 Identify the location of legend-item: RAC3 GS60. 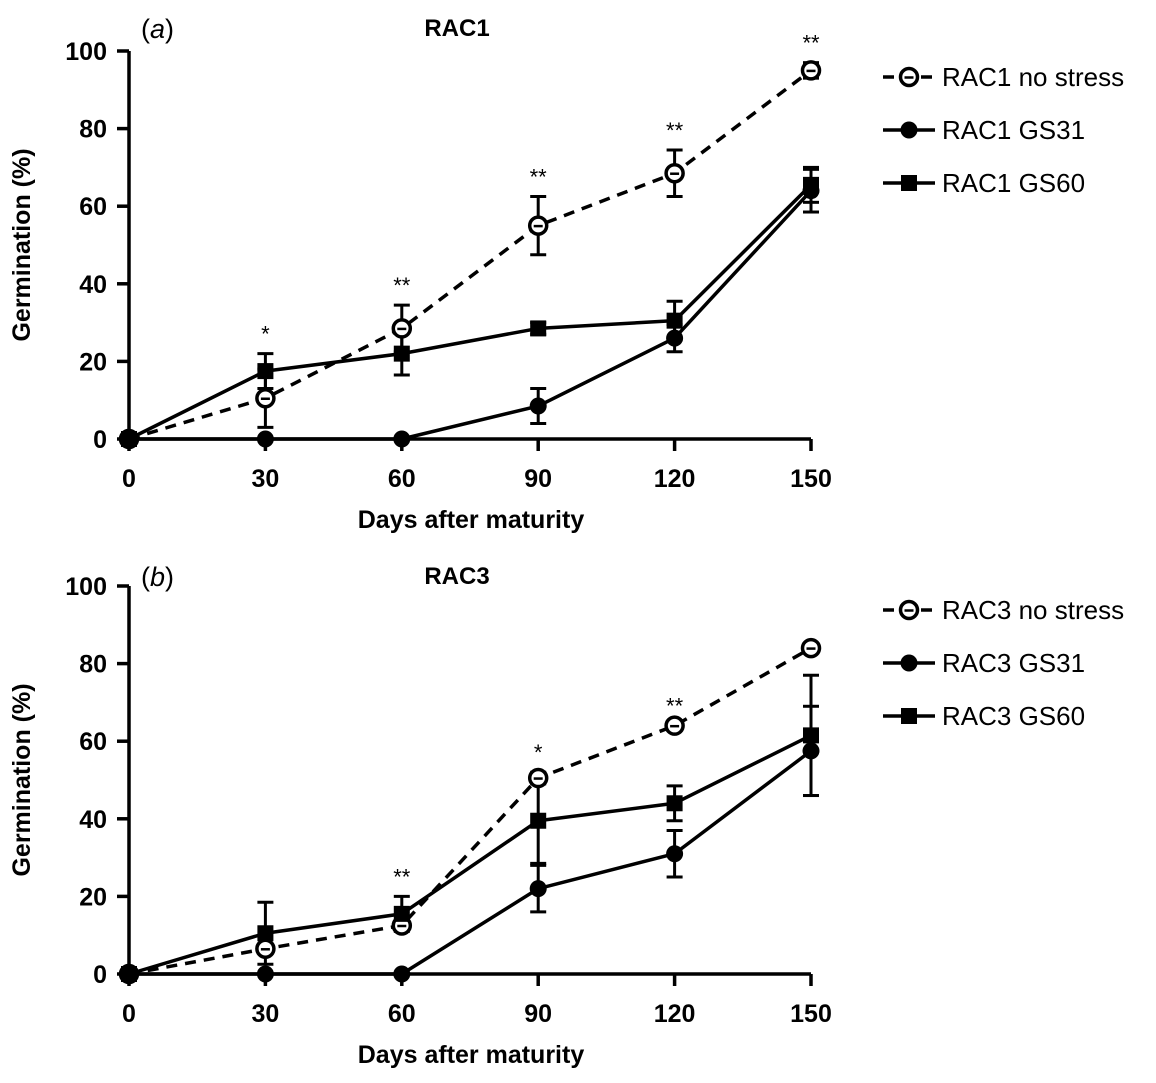
(984, 716).